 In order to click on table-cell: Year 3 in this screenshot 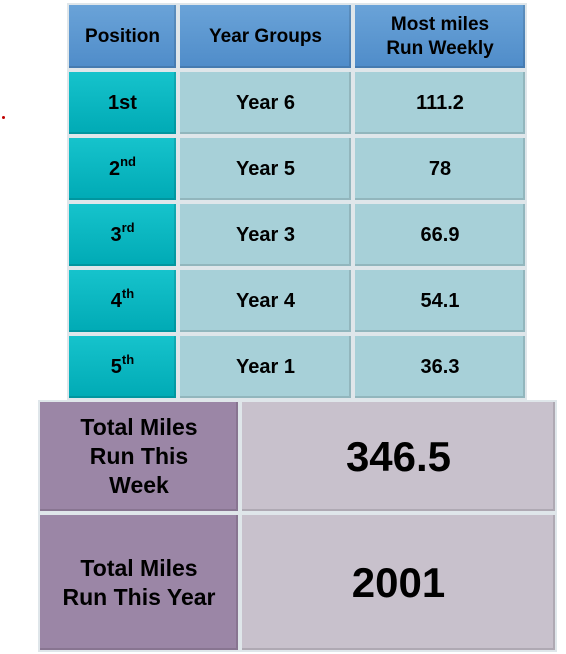, I will do `click(265, 235)`.